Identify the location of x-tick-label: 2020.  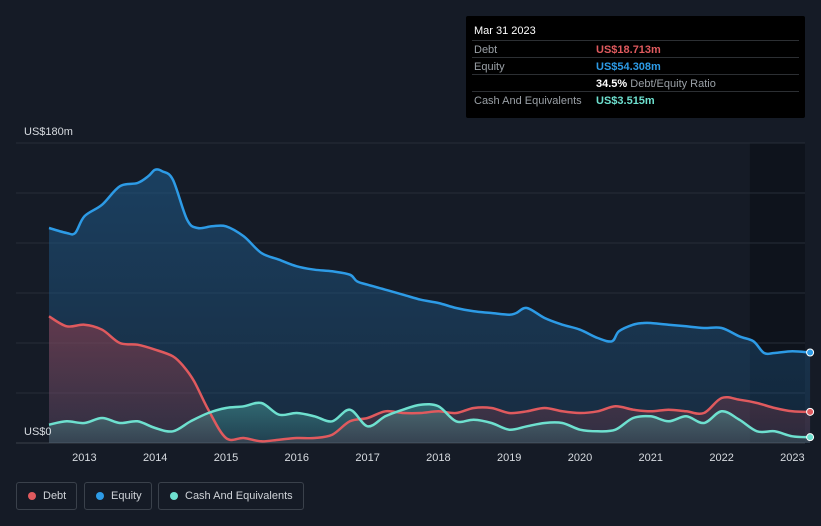
(580, 458).